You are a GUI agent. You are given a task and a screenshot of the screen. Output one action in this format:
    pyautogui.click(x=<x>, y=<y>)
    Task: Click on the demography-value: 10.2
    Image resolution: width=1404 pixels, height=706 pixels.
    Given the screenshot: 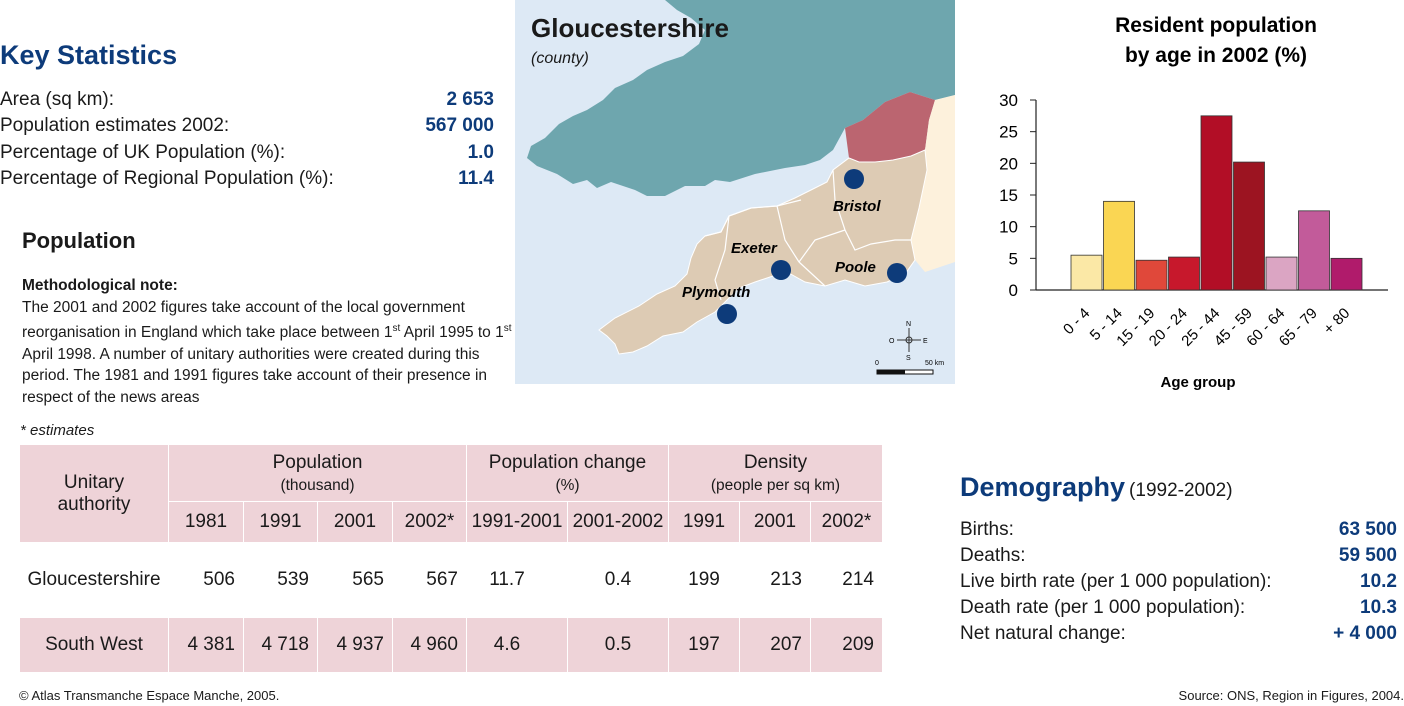 What is the action you would take?
    pyautogui.click(x=1378, y=581)
    